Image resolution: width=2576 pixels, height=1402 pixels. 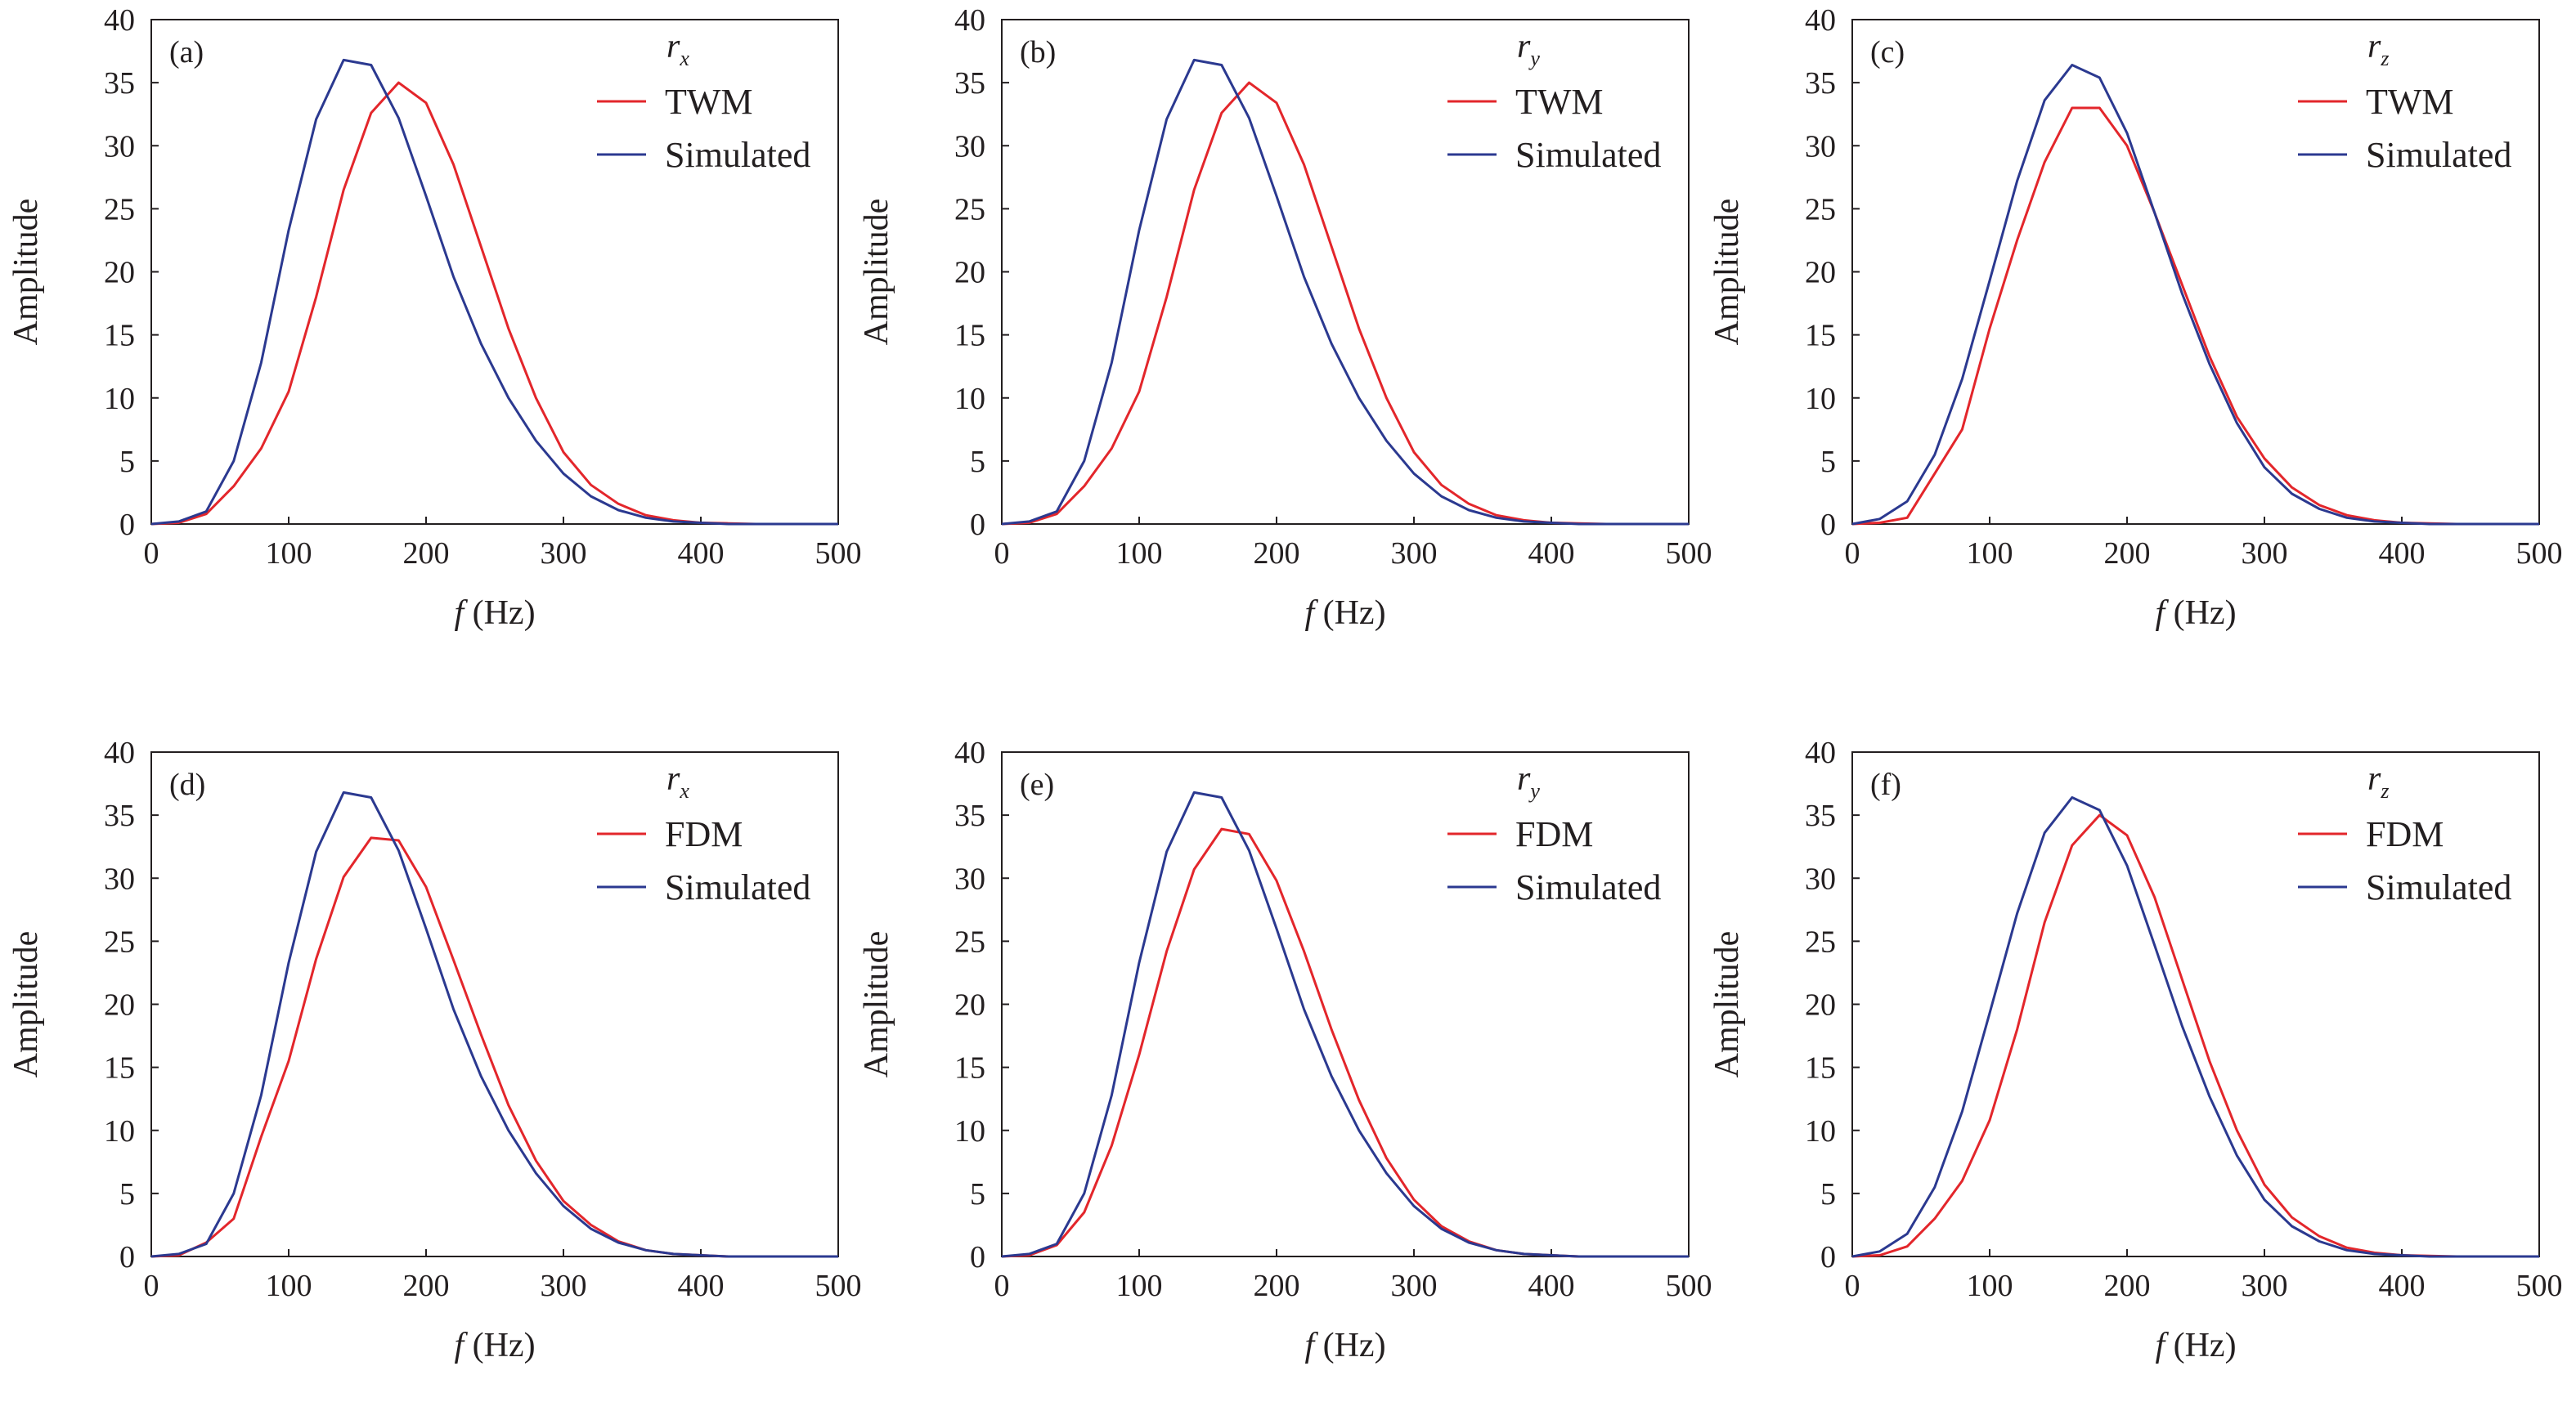 What do you see at coordinates (1821, 336) in the screenshot?
I see `panel-3-y-tick-label: 15` at bounding box center [1821, 336].